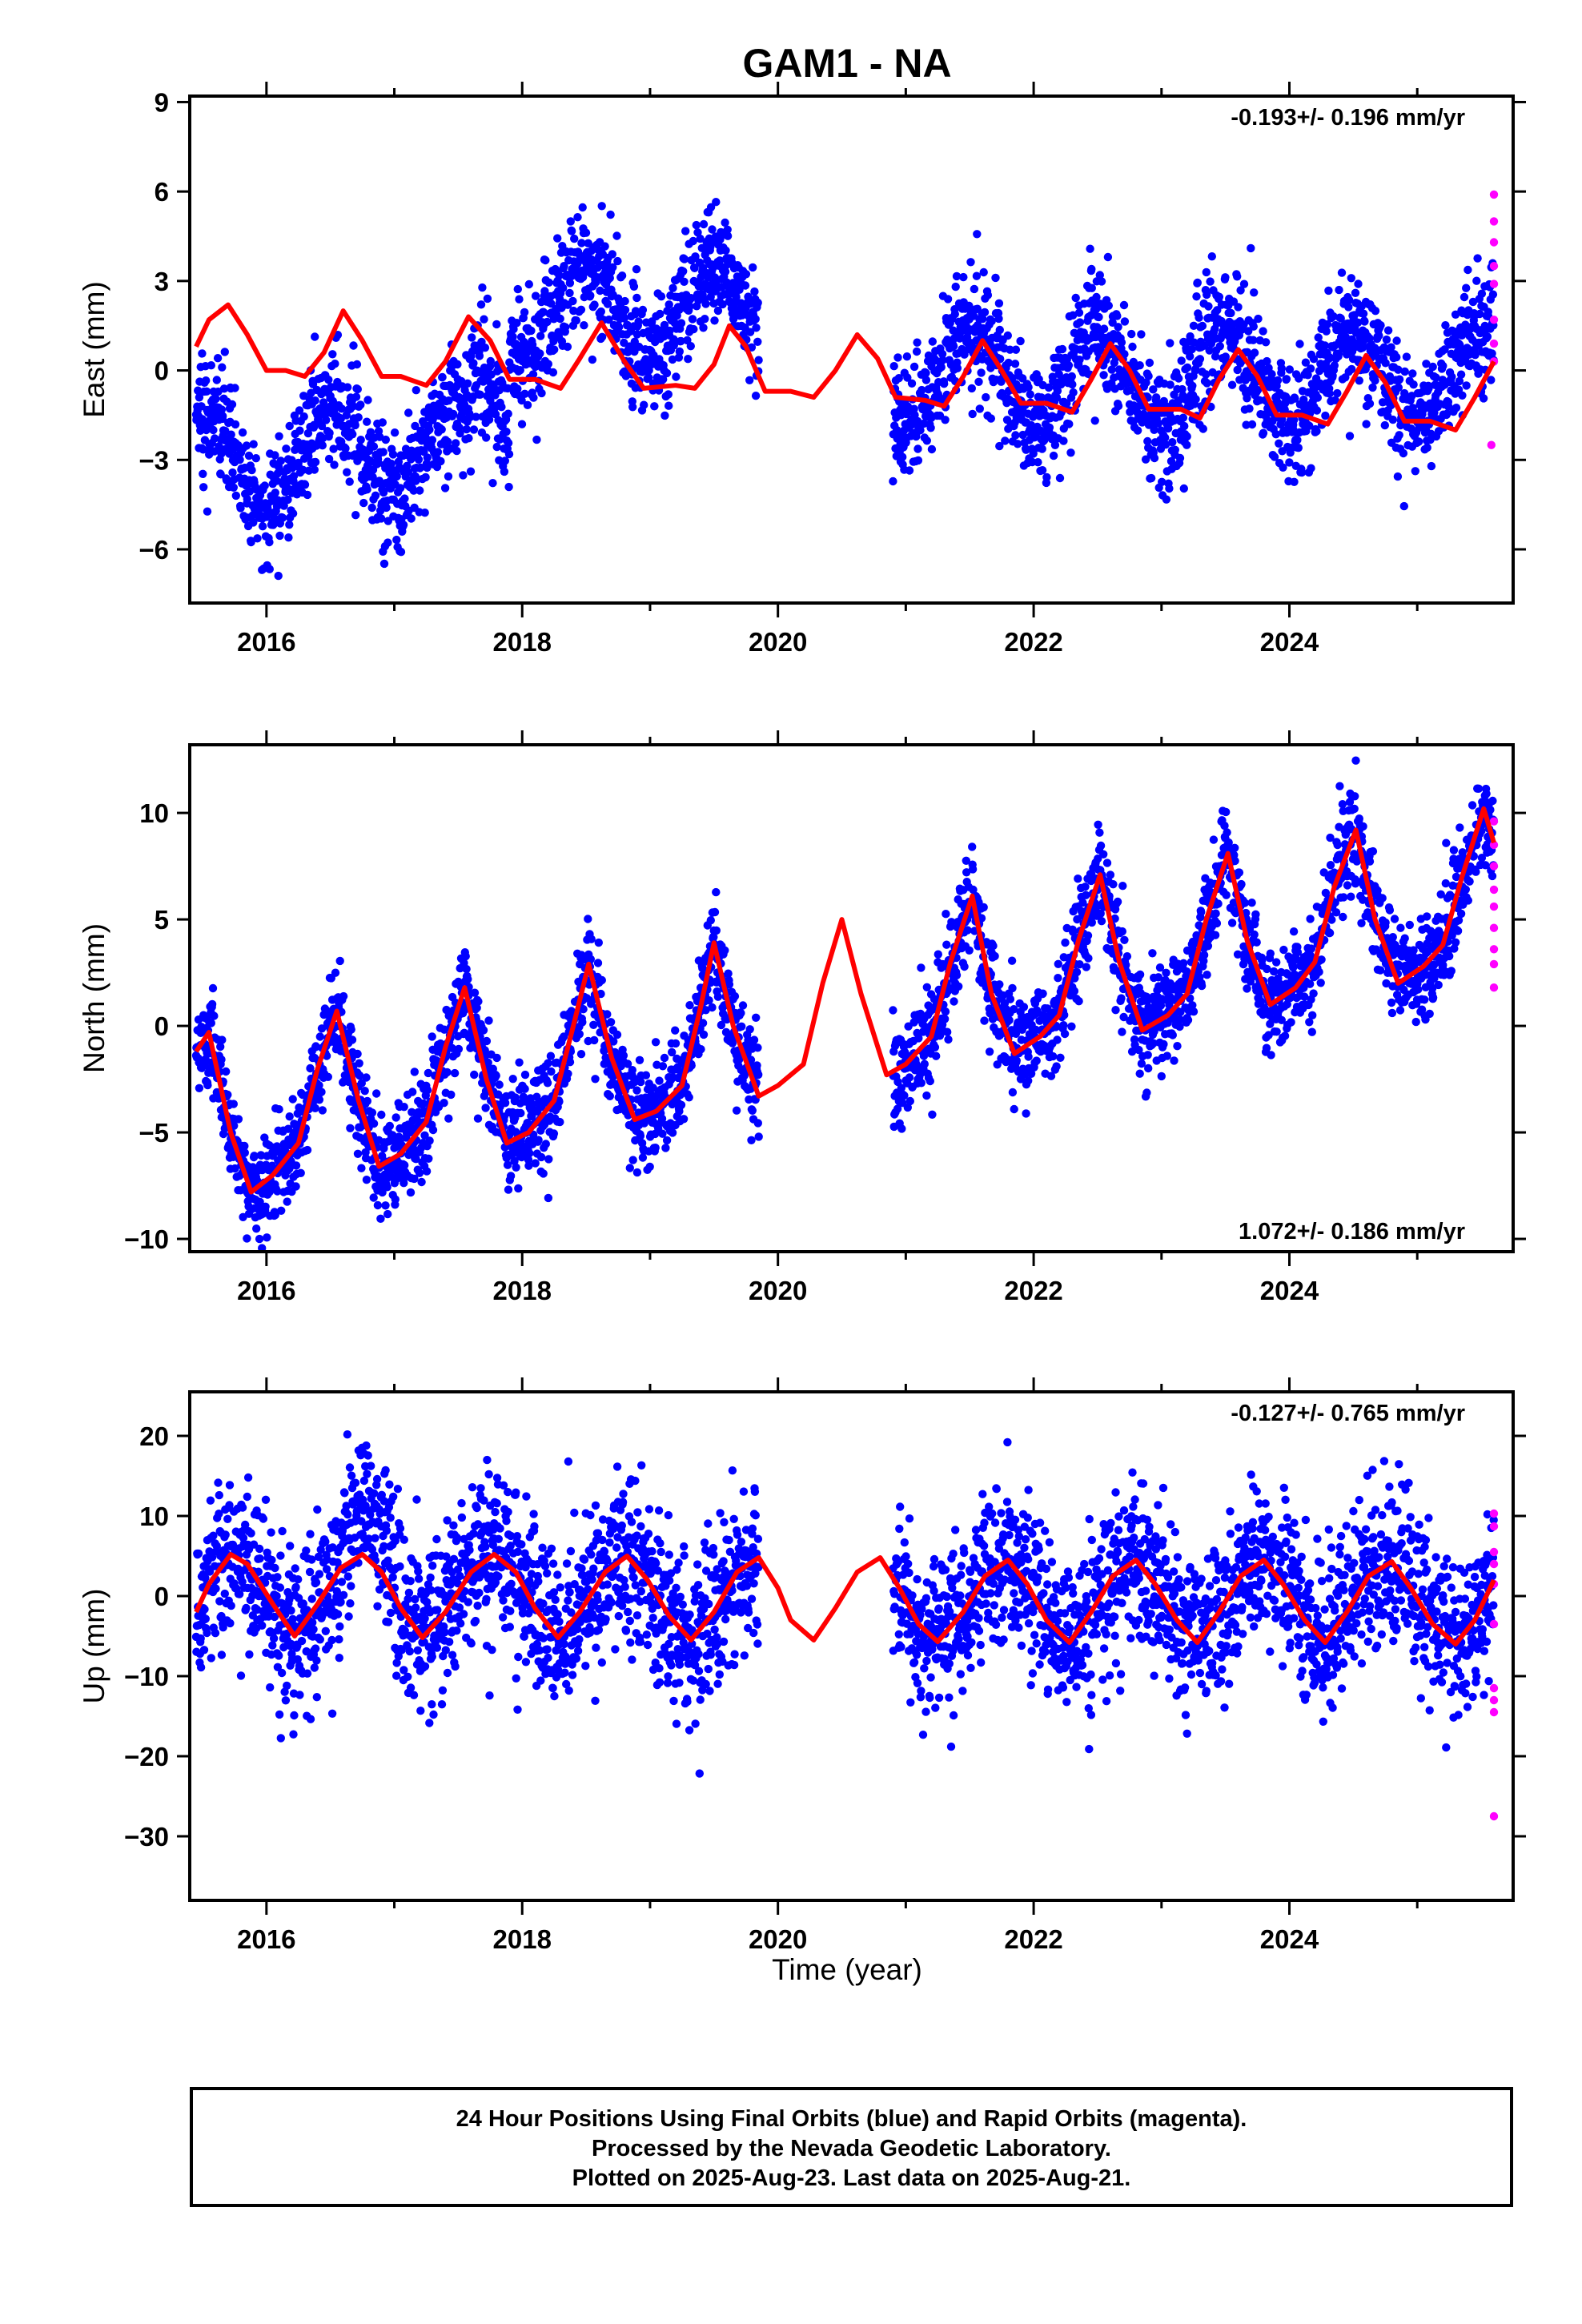 The height and width of the screenshot is (2324, 1582). Describe the element at coordinates (162, 192) in the screenshot. I see `y-tick-label: 6` at that location.